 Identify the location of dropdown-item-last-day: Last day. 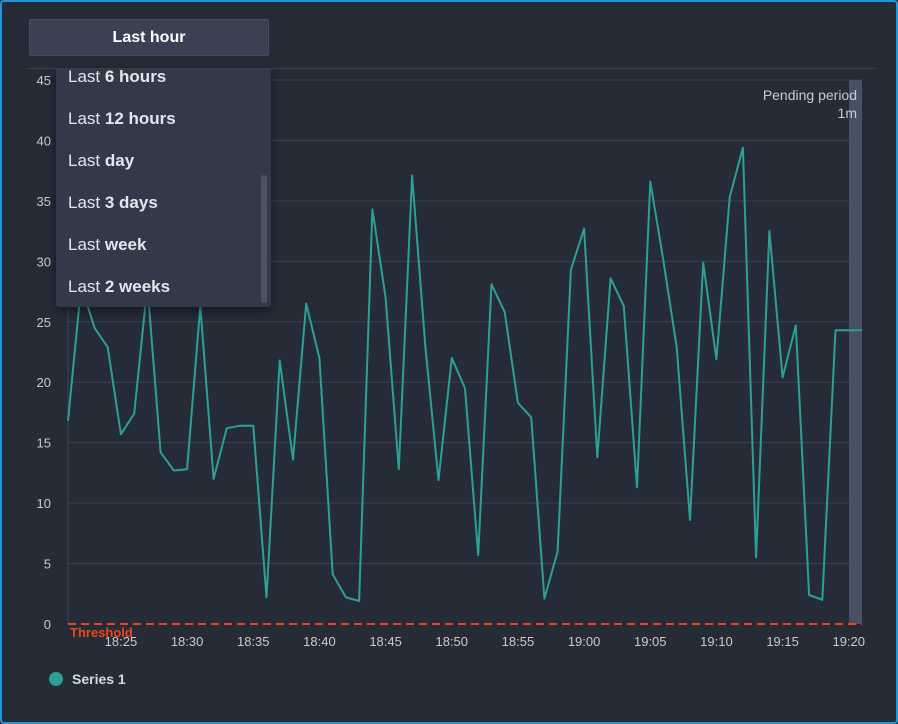
(101, 160).